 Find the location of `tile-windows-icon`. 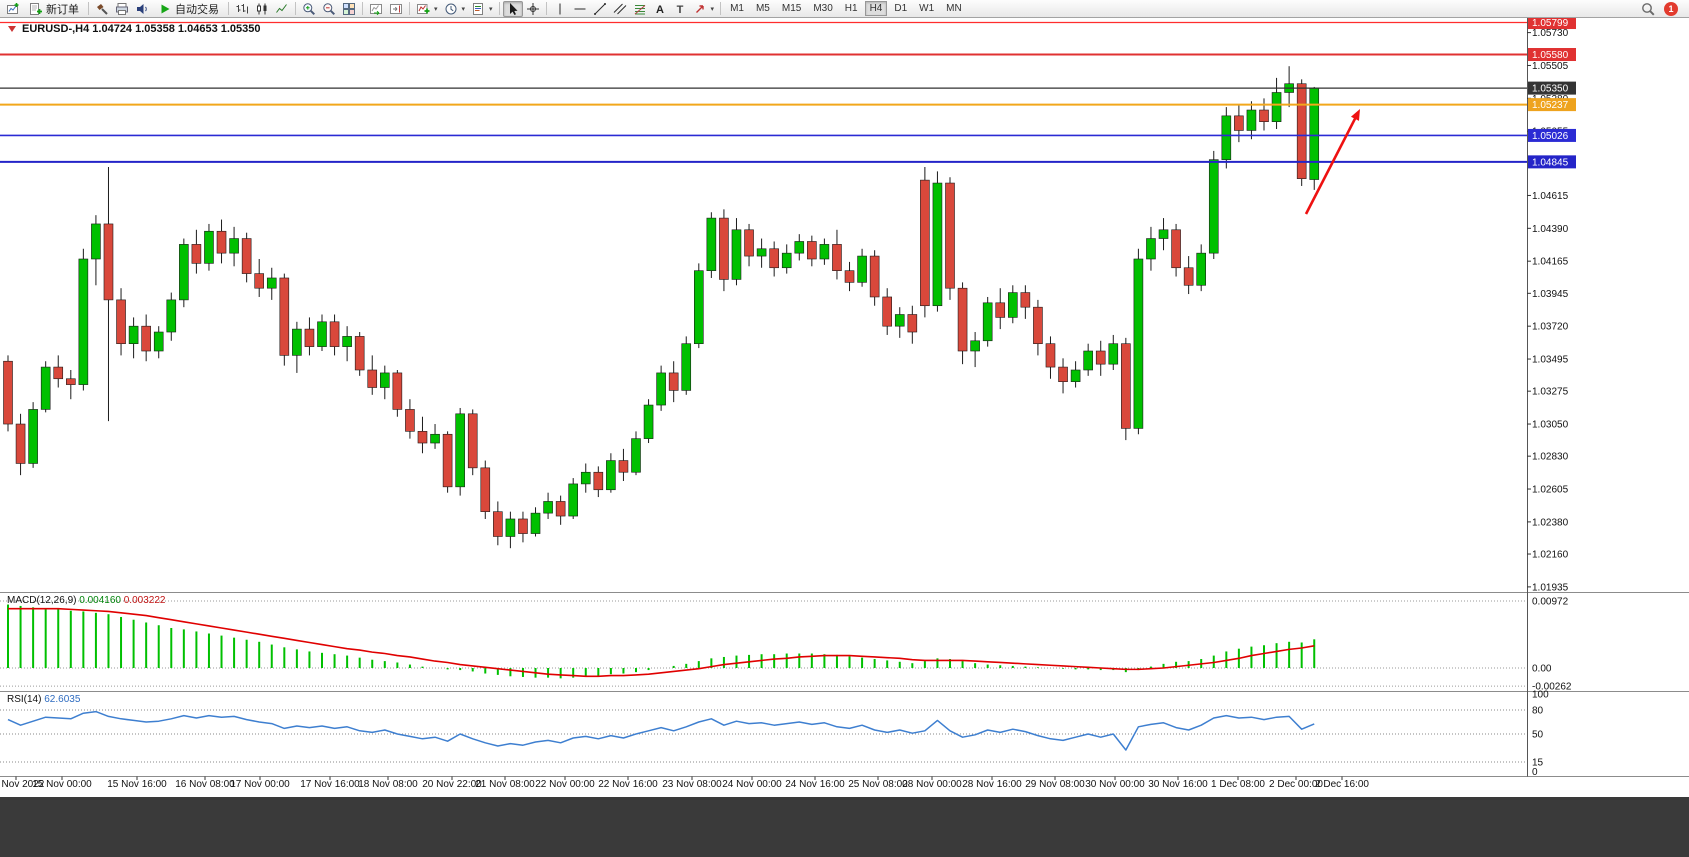

tile-windows-icon is located at coordinates (349, 8).